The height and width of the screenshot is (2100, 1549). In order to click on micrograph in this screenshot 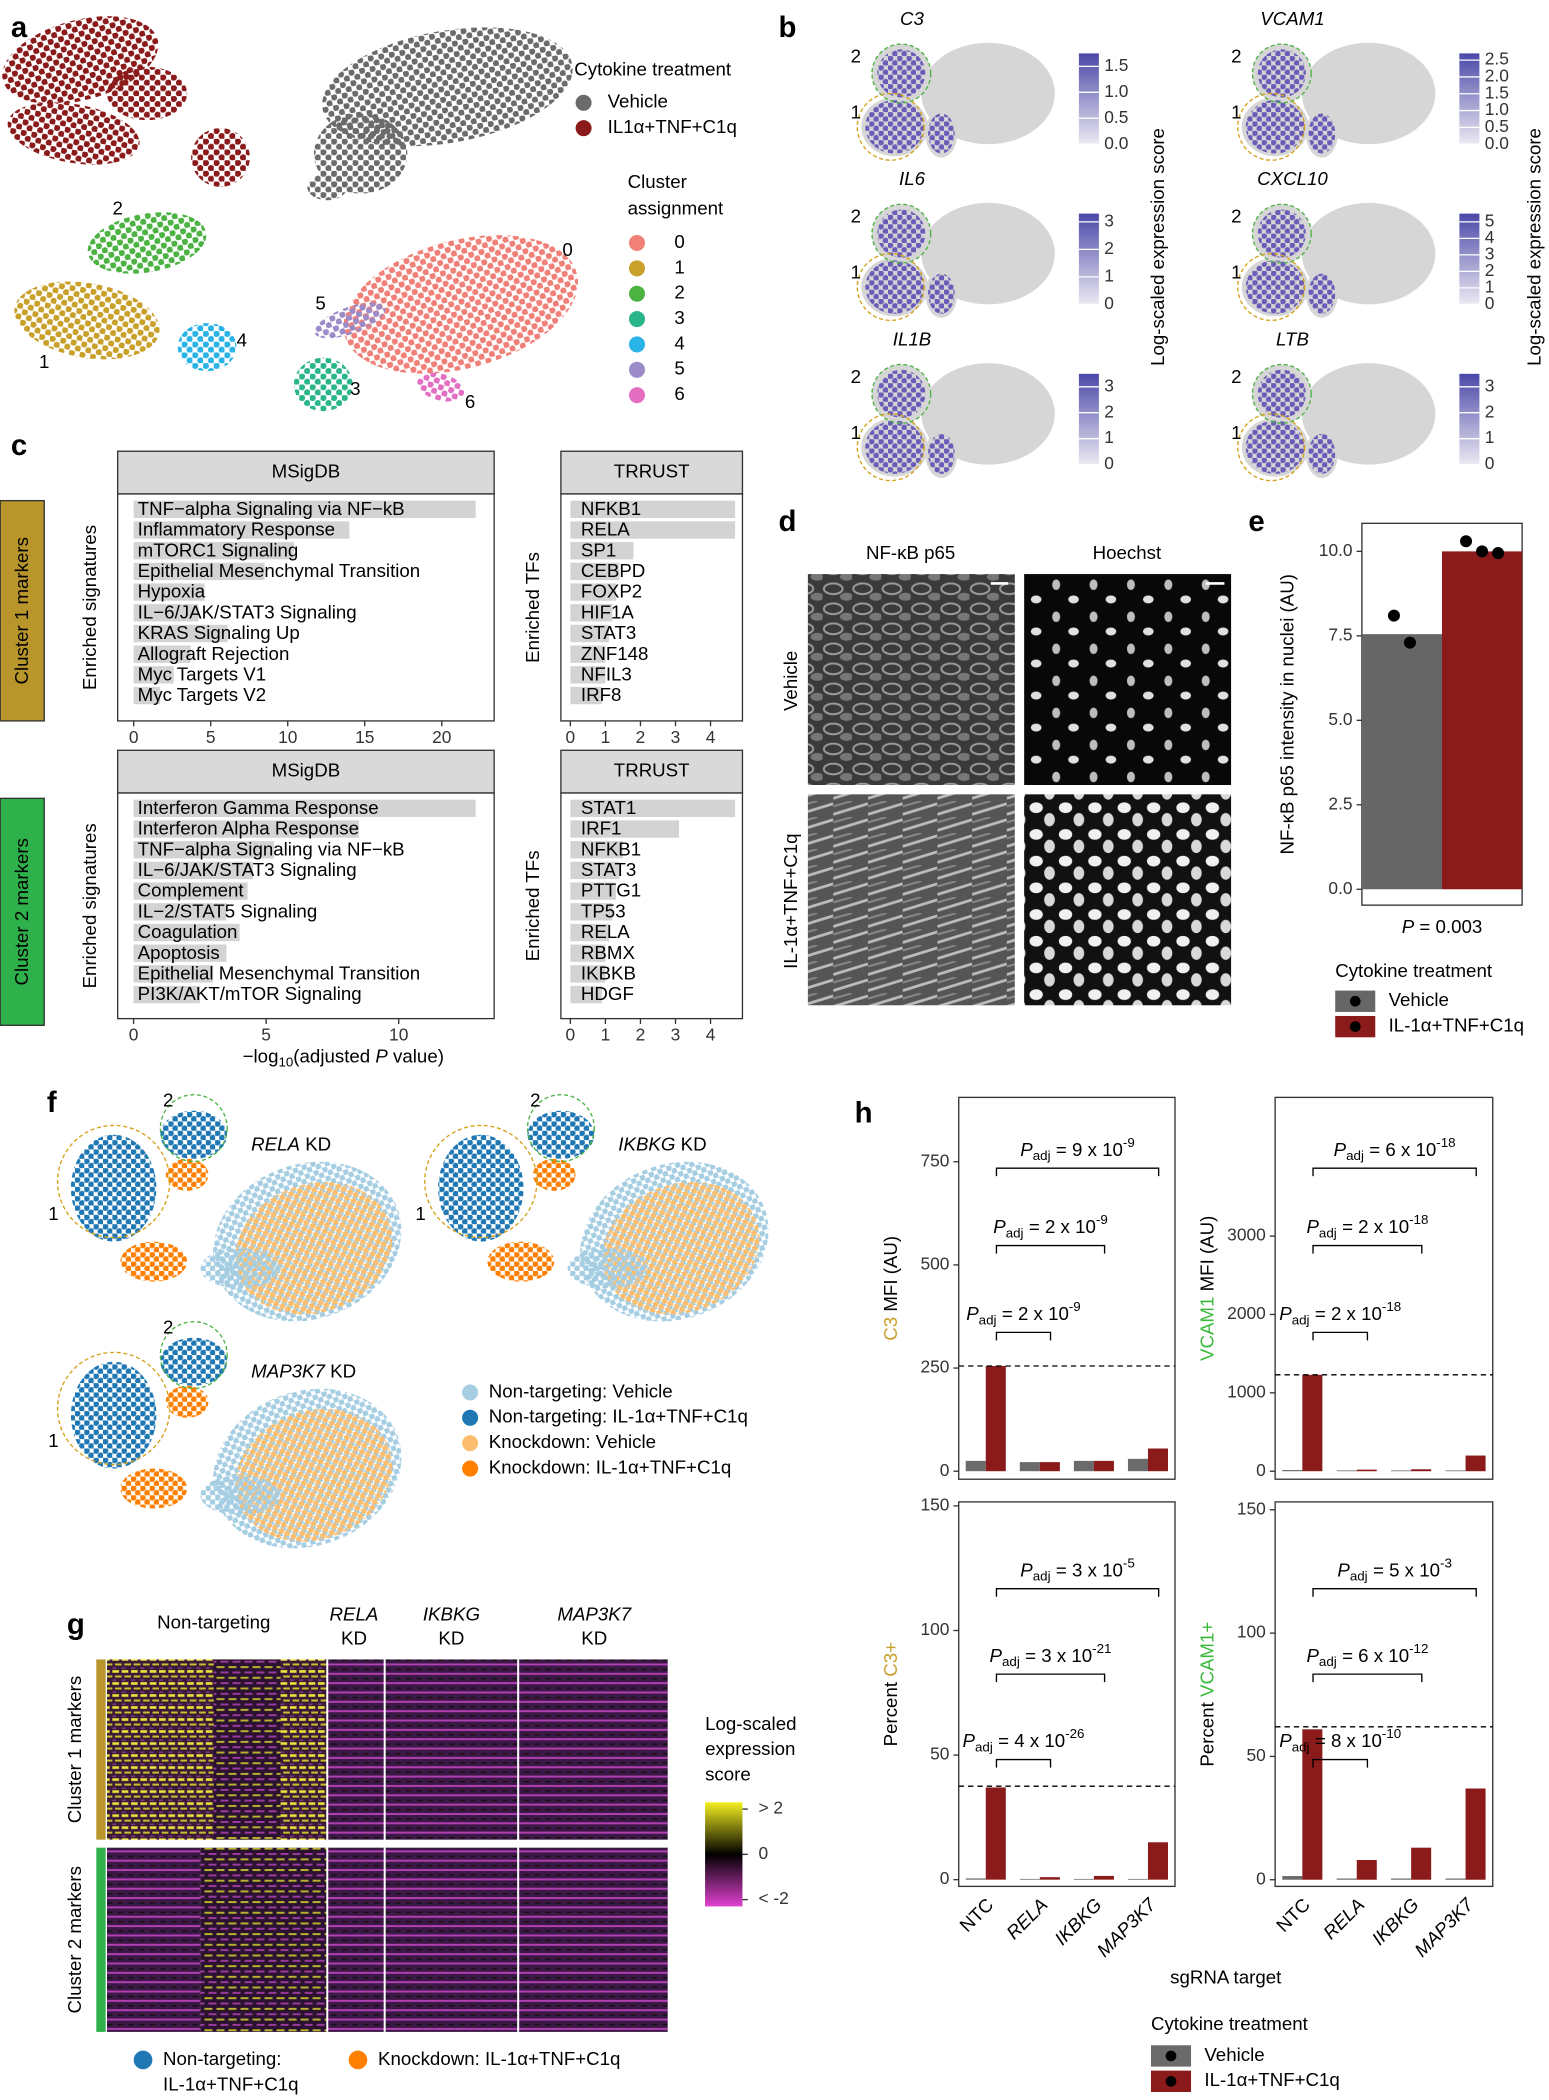, I will do `click(1128, 679)`.